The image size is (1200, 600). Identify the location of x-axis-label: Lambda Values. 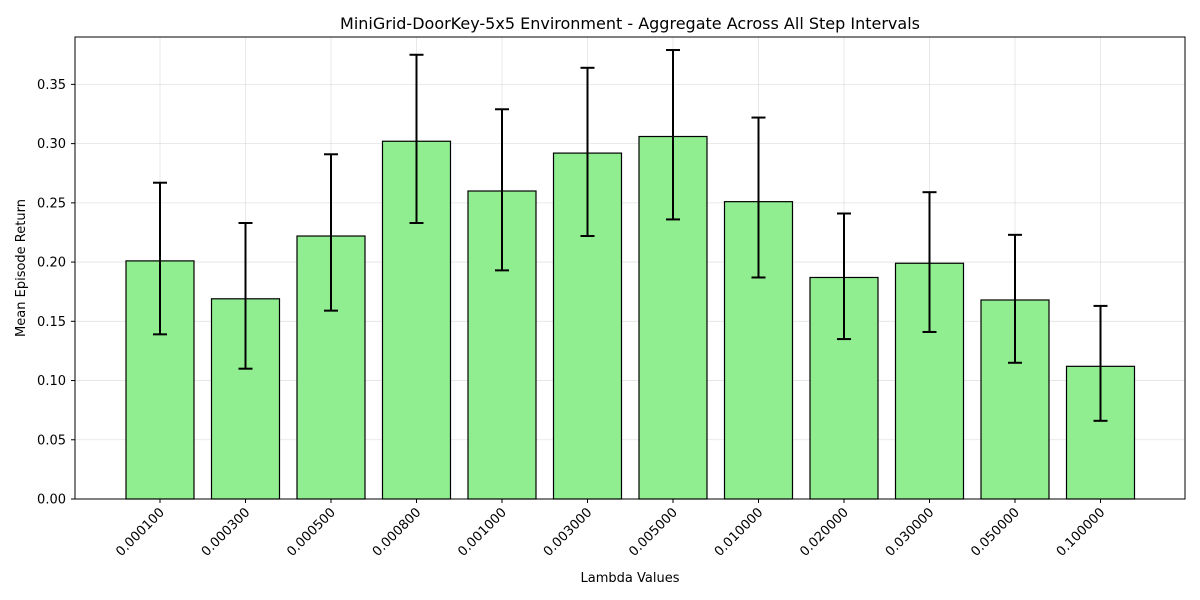
(630, 578).